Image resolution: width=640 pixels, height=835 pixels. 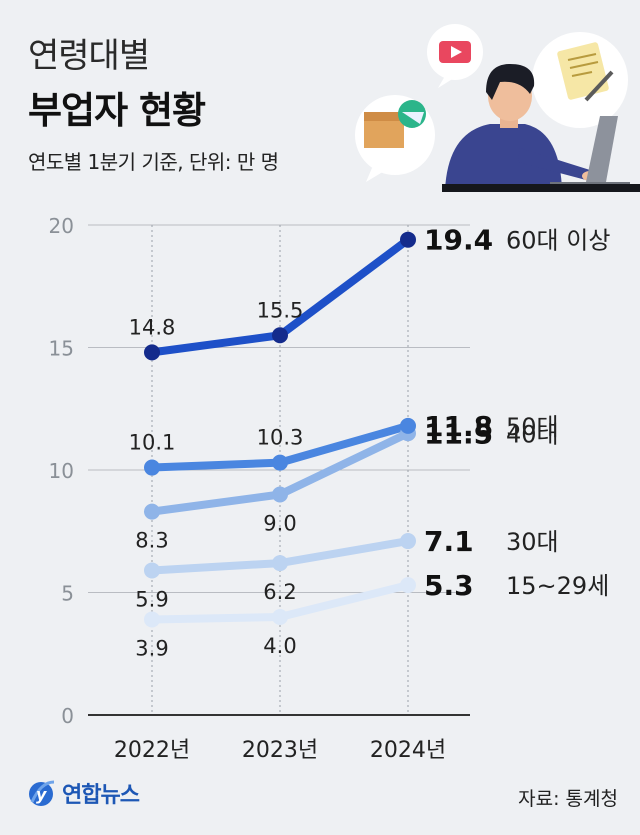 What do you see at coordinates (89, 56) in the screenshot?
I see `title-light: 연령대별` at bounding box center [89, 56].